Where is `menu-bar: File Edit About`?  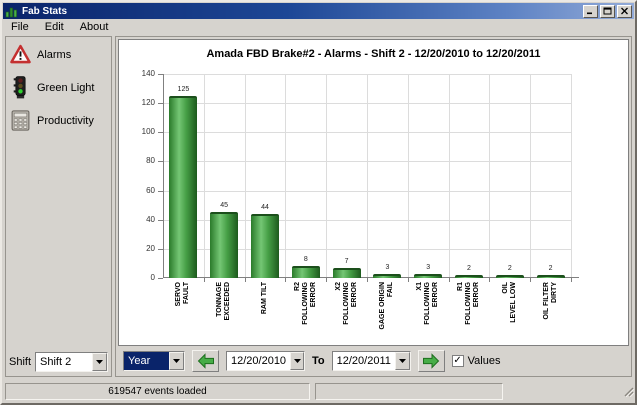
menu-bar: File Edit About is located at coordinates (318, 27).